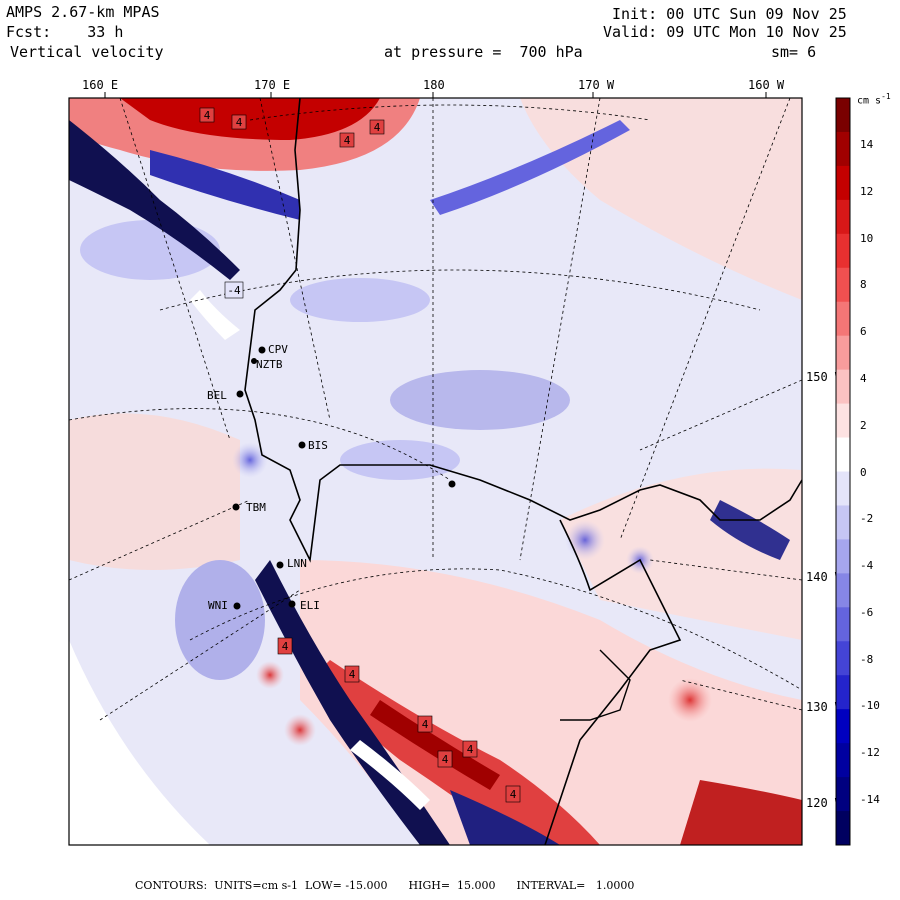  Describe the element at coordinates (863, 472) in the screenshot. I see `colorbar-tick-label: 0` at that location.